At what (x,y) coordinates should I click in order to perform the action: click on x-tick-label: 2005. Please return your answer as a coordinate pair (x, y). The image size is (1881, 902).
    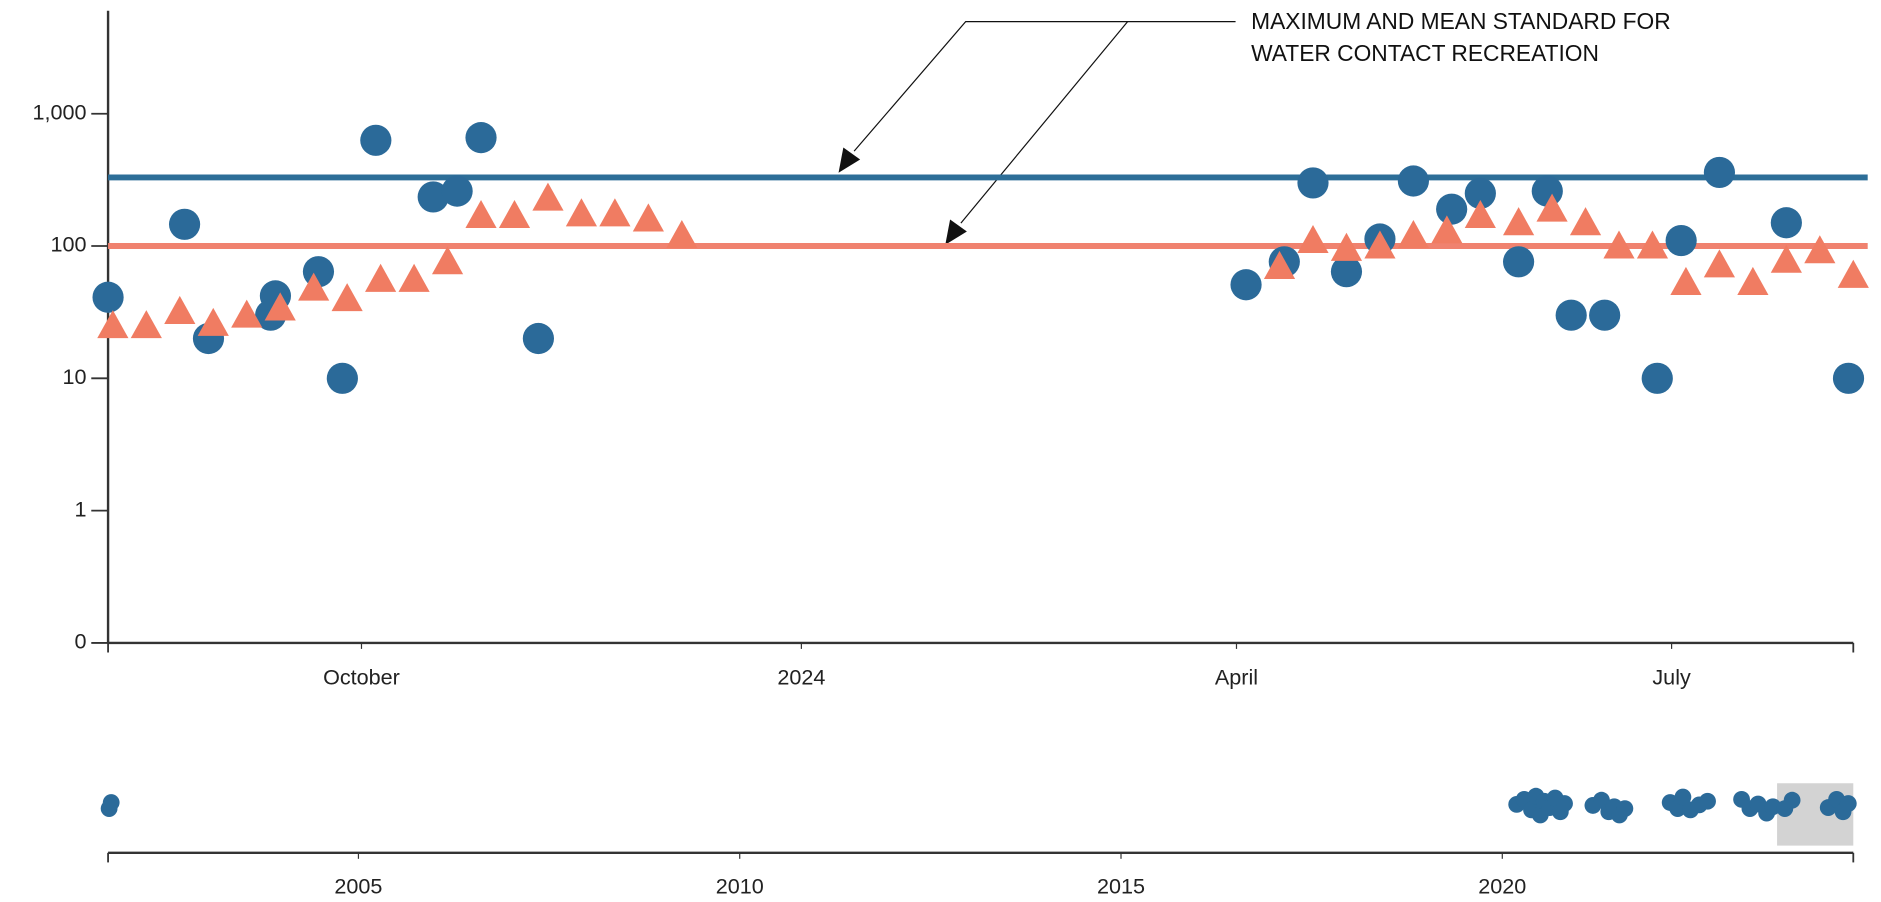
    Looking at the image, I should click on (358, 885).